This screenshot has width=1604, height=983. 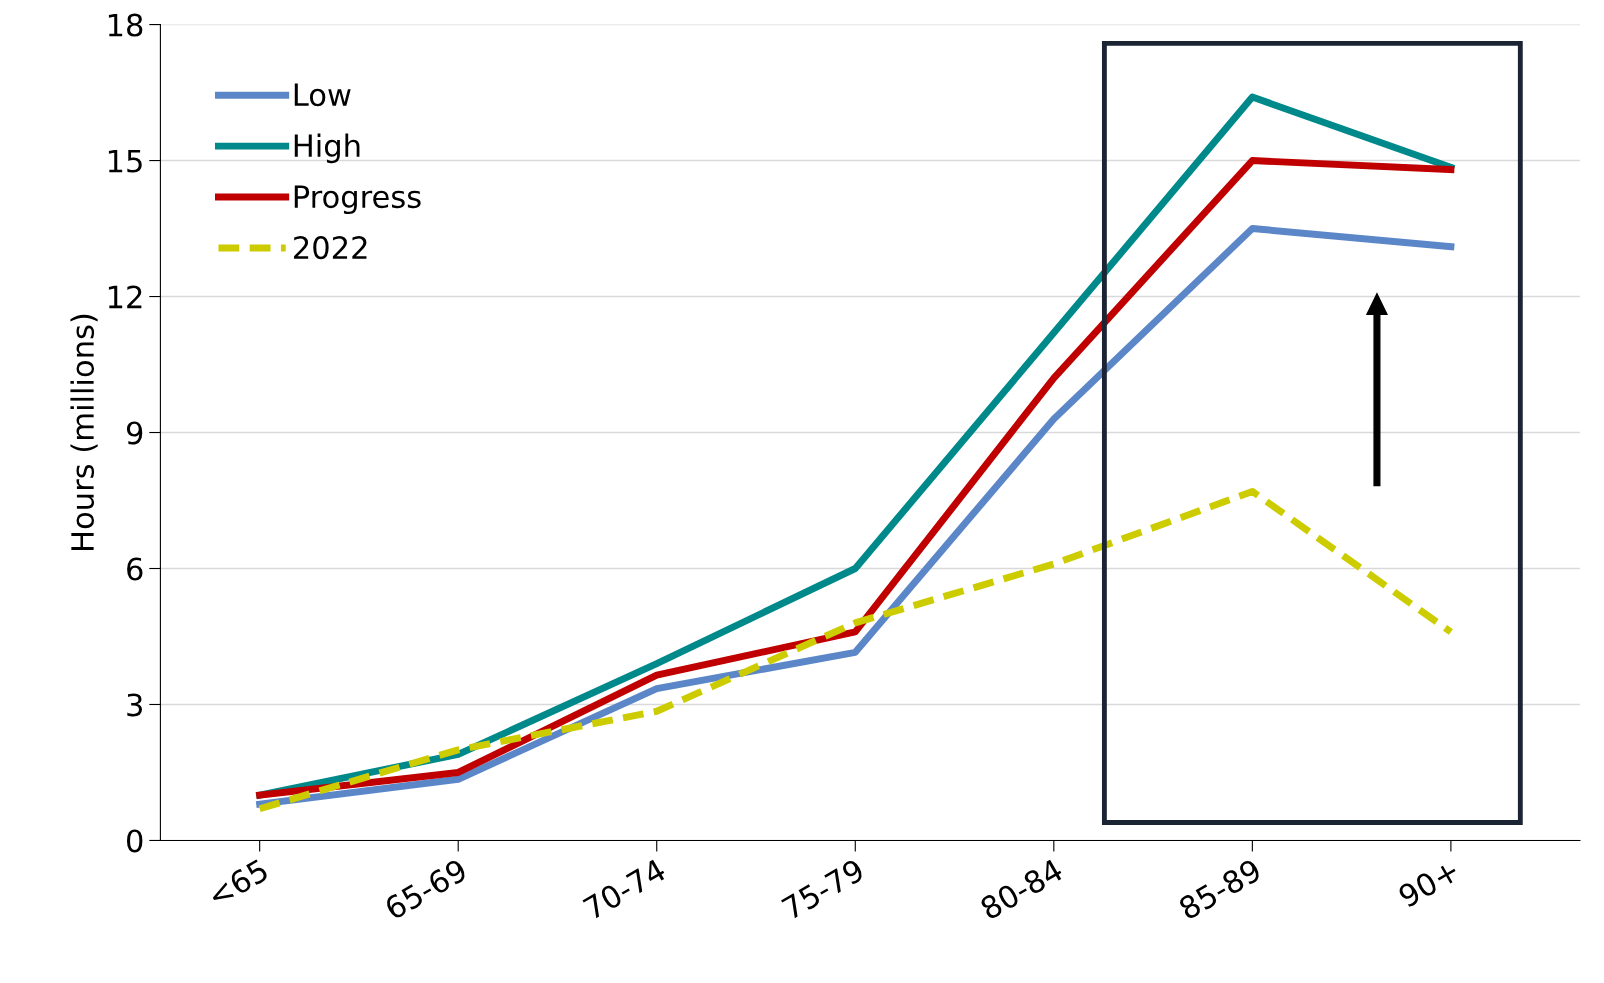 I want to click on x-tick-label: 90+, so click(x=1428, y=883).